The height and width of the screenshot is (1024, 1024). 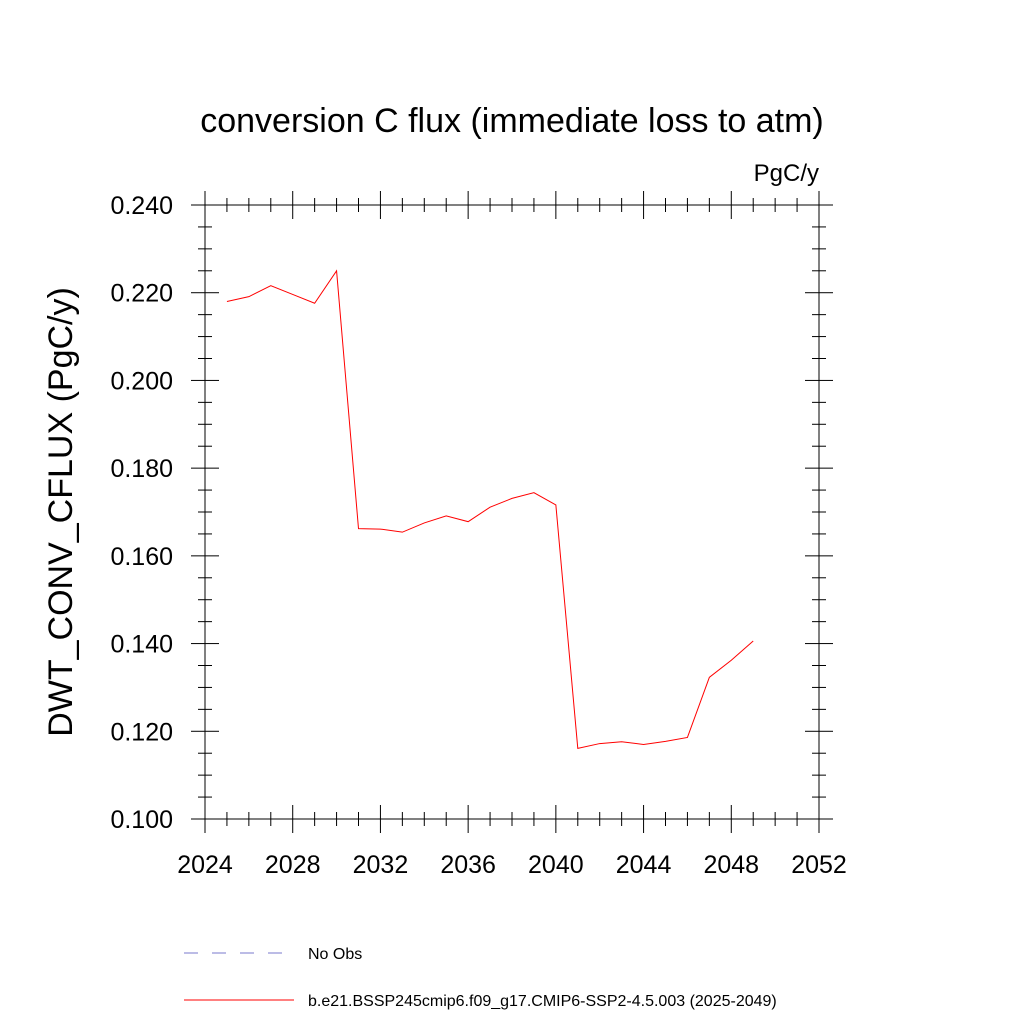 I want to click on y-tick-label: 0.100, so click(x=141, y=820).